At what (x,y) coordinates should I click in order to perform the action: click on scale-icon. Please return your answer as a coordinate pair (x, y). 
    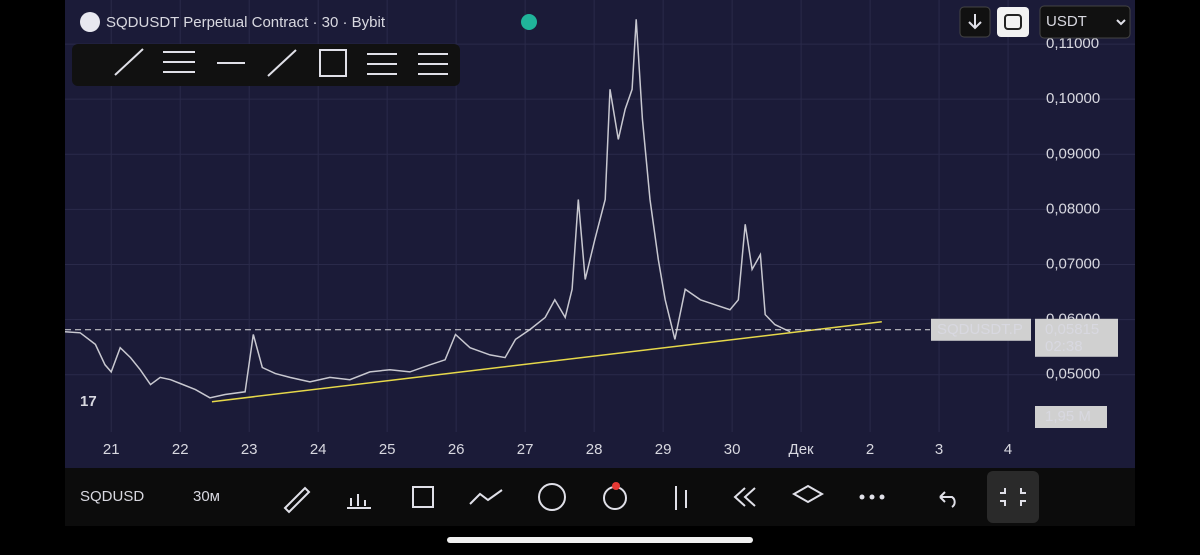
    Looking at the image, I should click on (1013, 22).